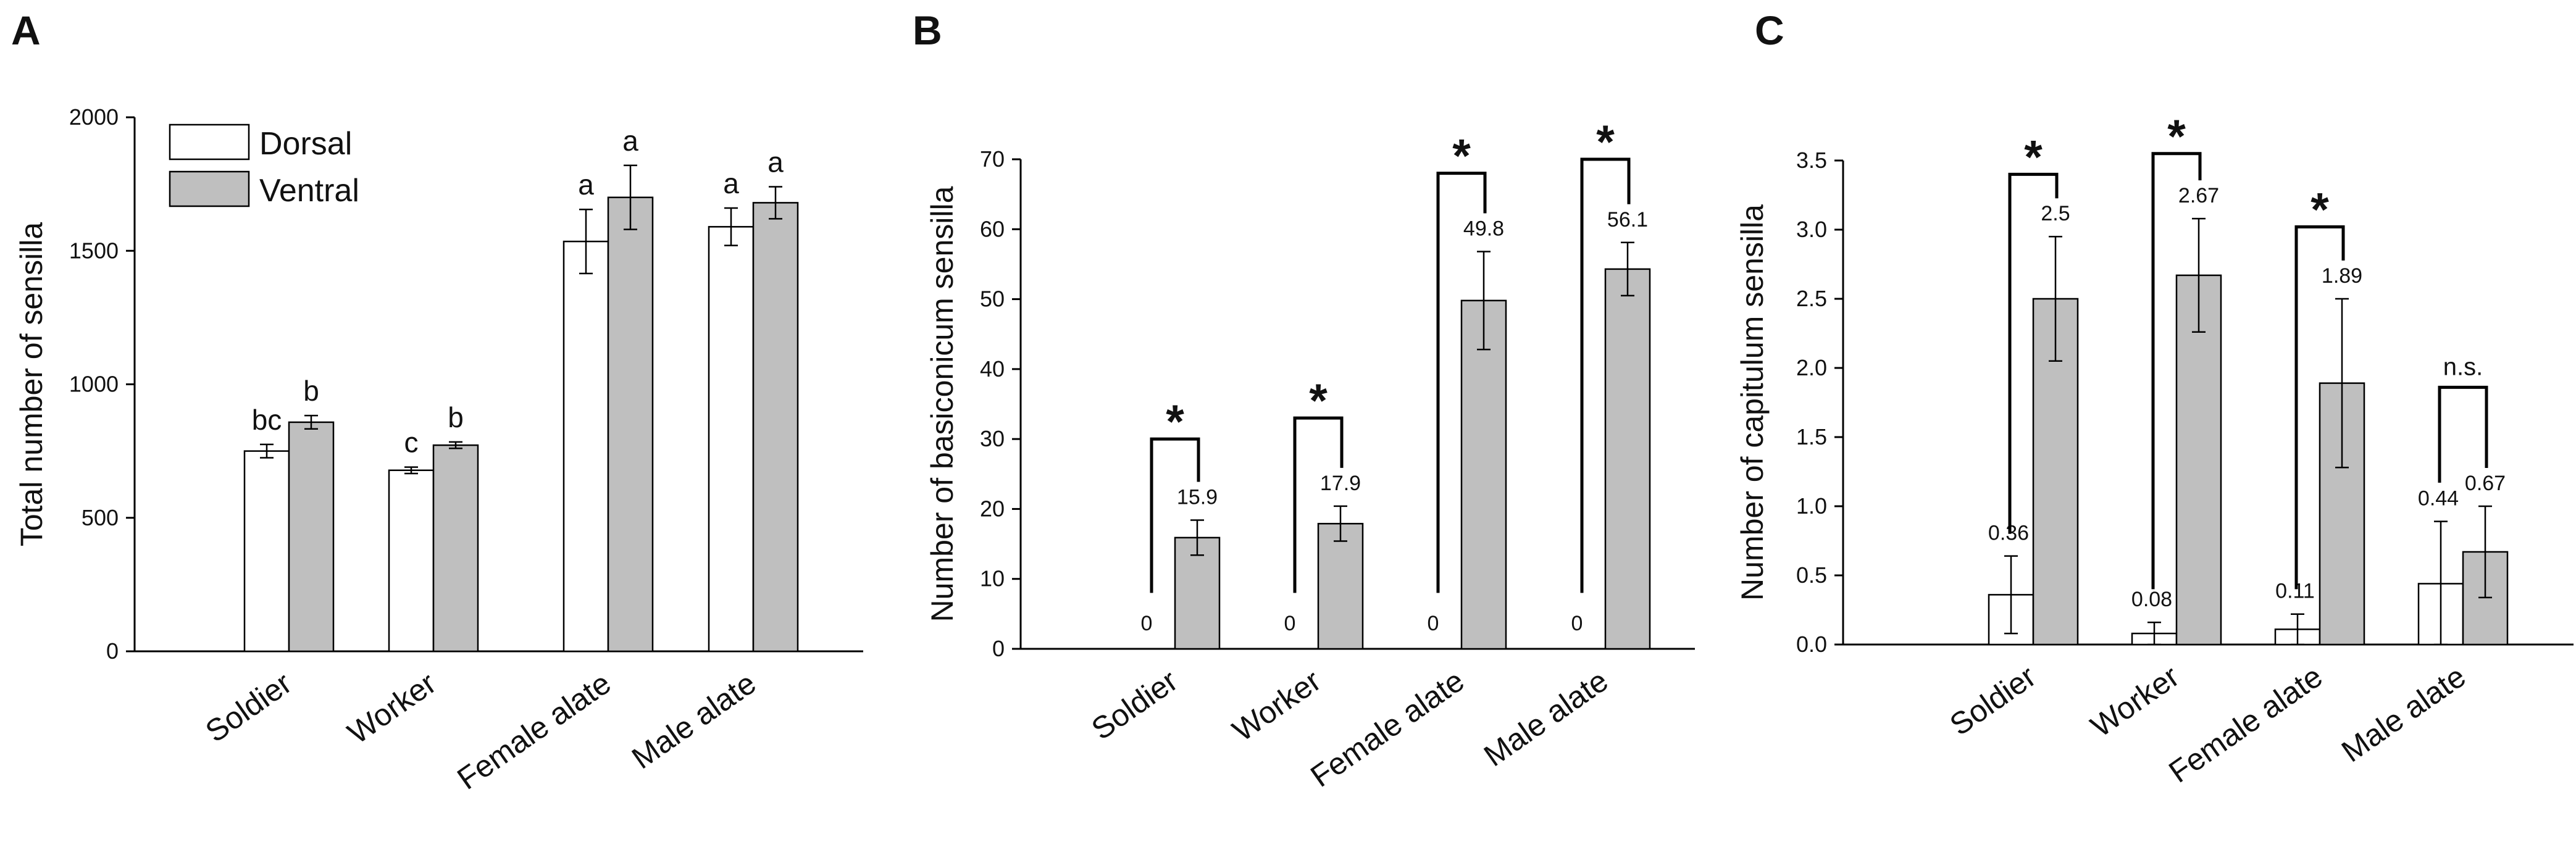  I want to click on data-label: 0.44, so click(2438, 499).